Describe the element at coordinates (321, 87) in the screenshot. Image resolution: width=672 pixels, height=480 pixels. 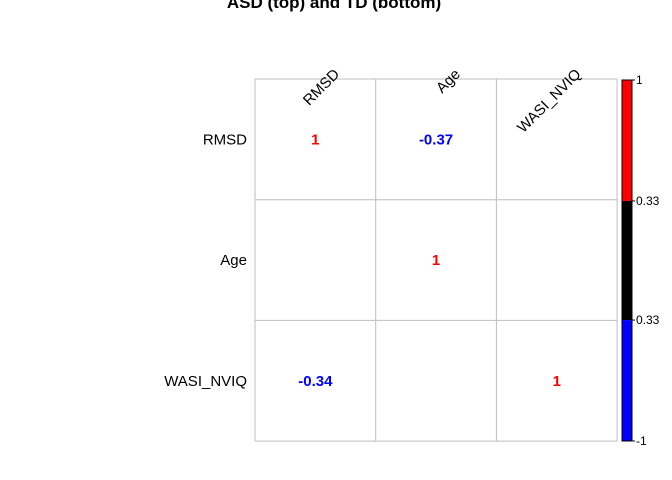
I see `column-label: RMSD` at that location.